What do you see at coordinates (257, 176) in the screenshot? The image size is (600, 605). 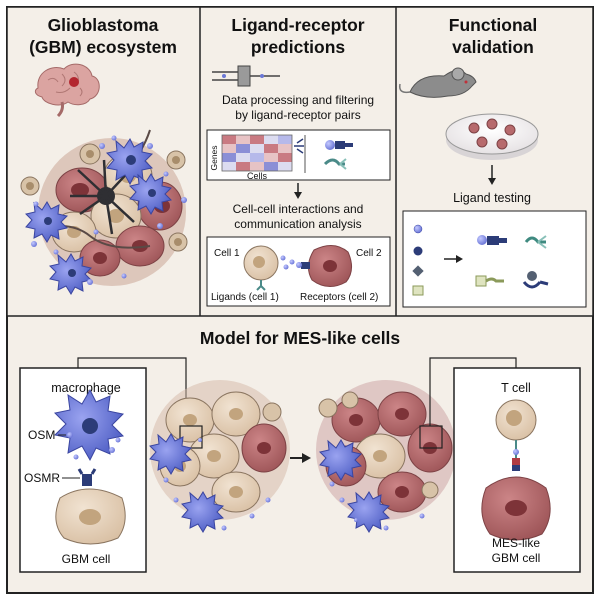 I see `heatmap-col-label: Cells` at bounding box center [257, 176].